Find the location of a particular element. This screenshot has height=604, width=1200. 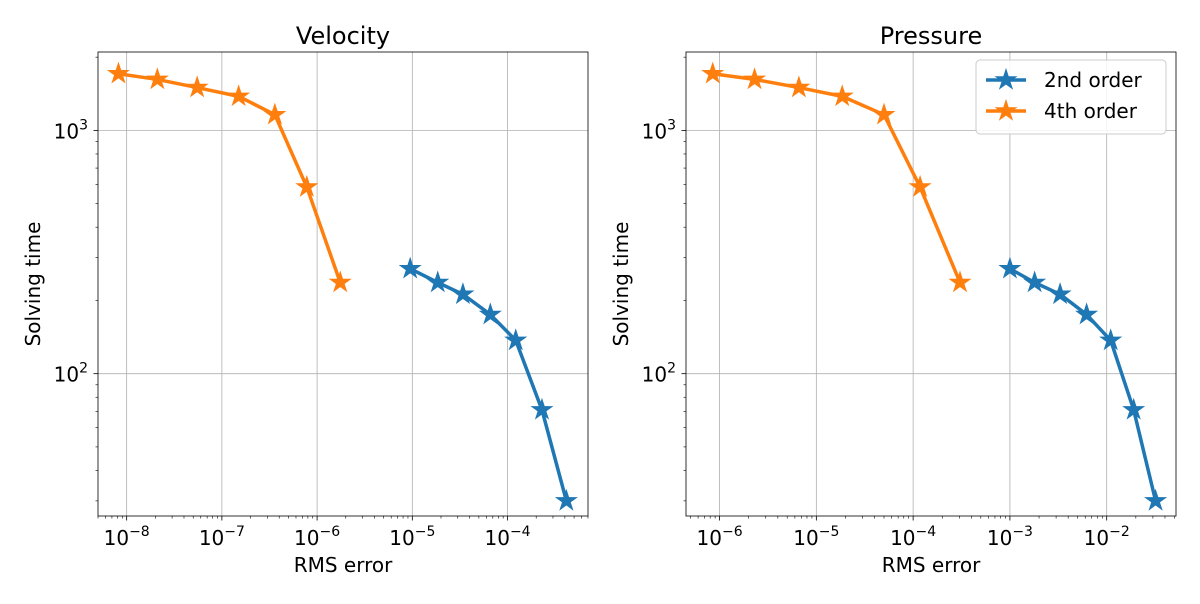

x-tick-label: 10⁻⁷ is located at coordinates (222, 537).